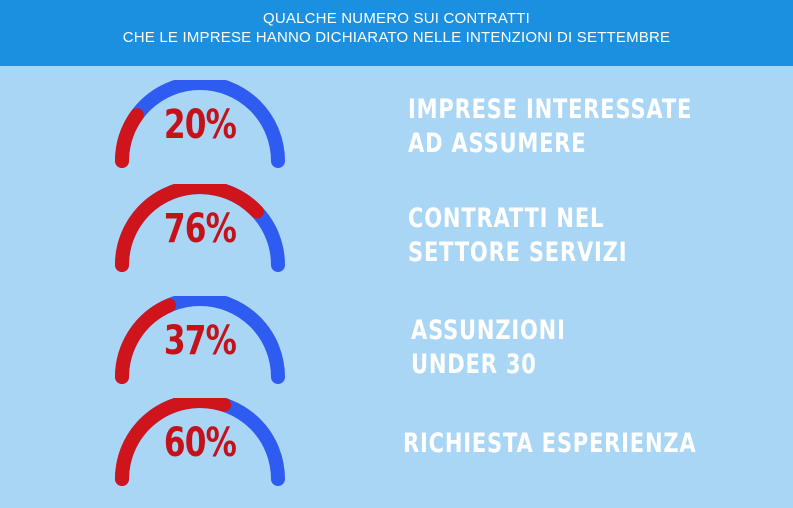  Describe the element at coordinates (497, 143) in the screenshot. I see `stat-label-1-line2: AD ASSUMERE` at that location.